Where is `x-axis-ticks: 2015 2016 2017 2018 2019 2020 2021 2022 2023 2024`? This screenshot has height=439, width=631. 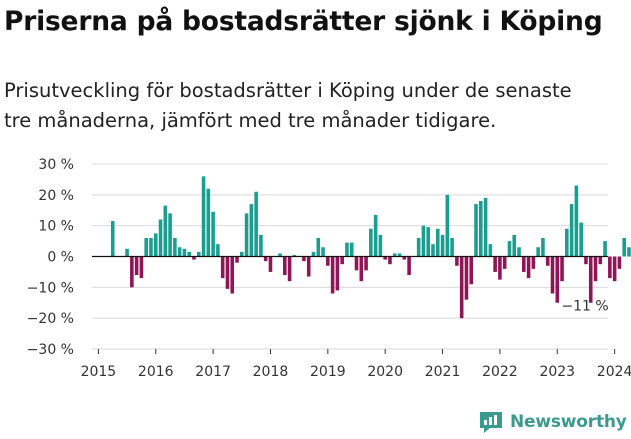 x-axis-ticks: 2015 2016 2017 2018 2019 2020 2021 2022 2023 2024 is located at coordinates (356, 364).